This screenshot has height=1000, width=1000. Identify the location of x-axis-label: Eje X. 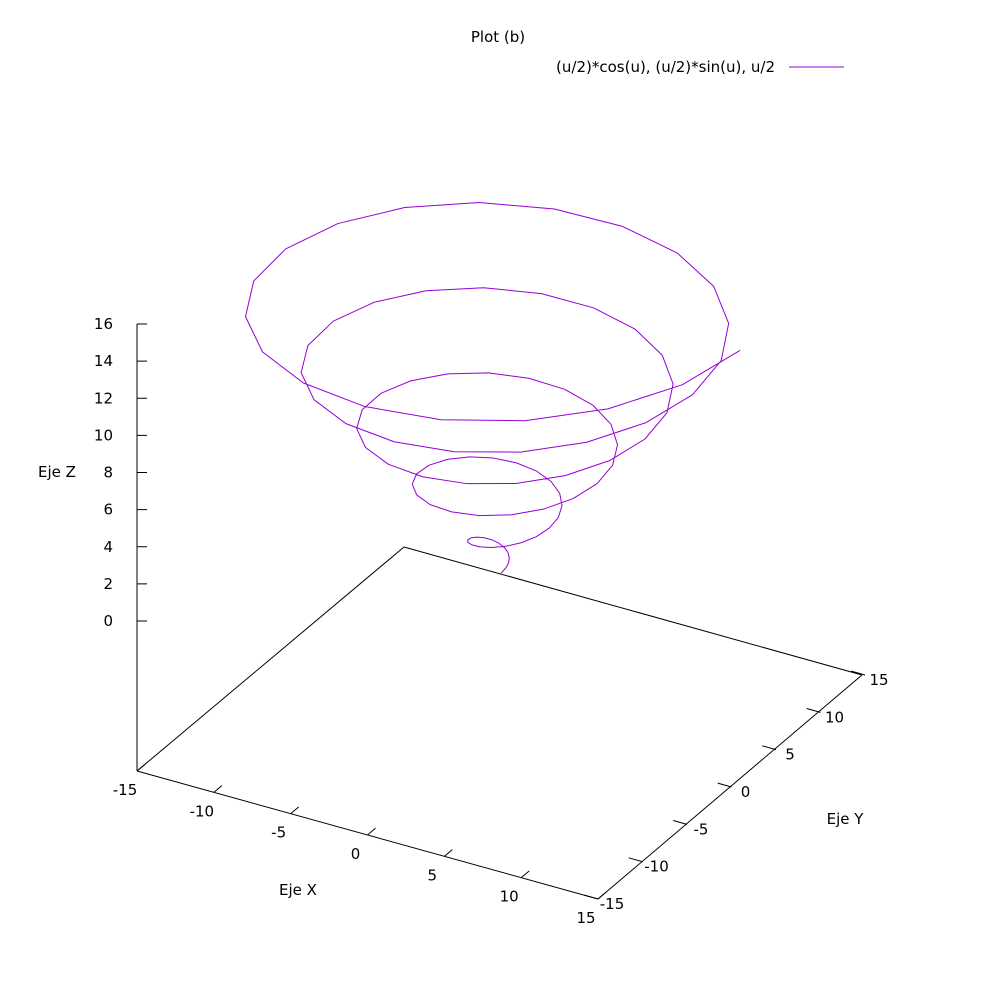
(298, 890).